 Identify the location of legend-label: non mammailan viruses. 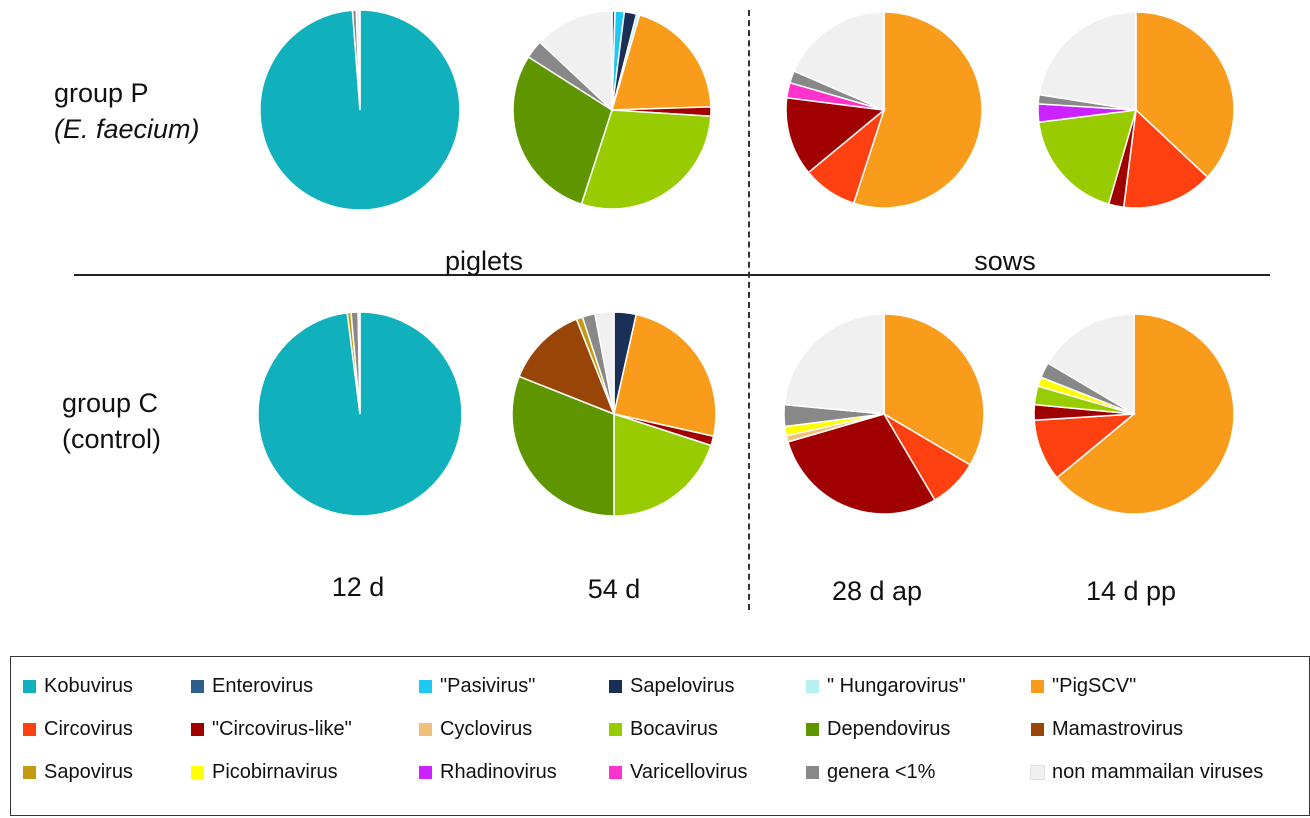
(1158, 772).